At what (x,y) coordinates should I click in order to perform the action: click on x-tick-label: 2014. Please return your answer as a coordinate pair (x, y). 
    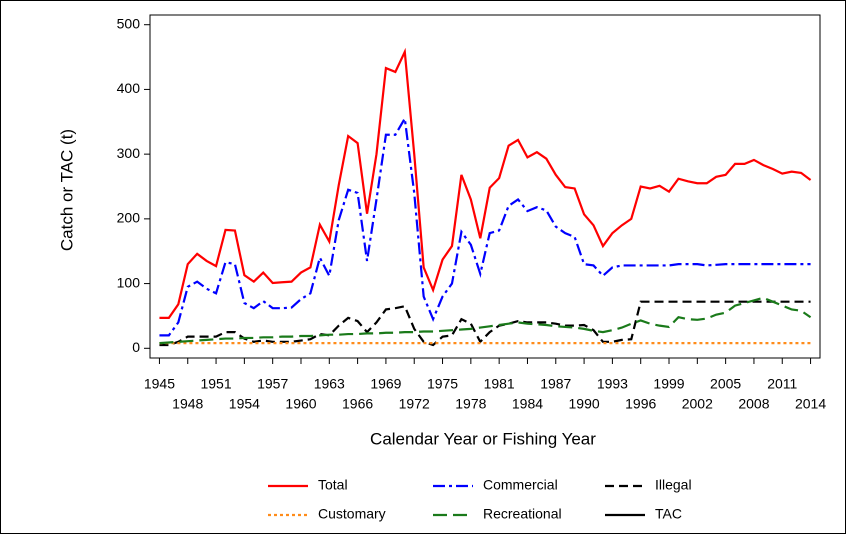
    Looking at the image, I should click on (810, 404).